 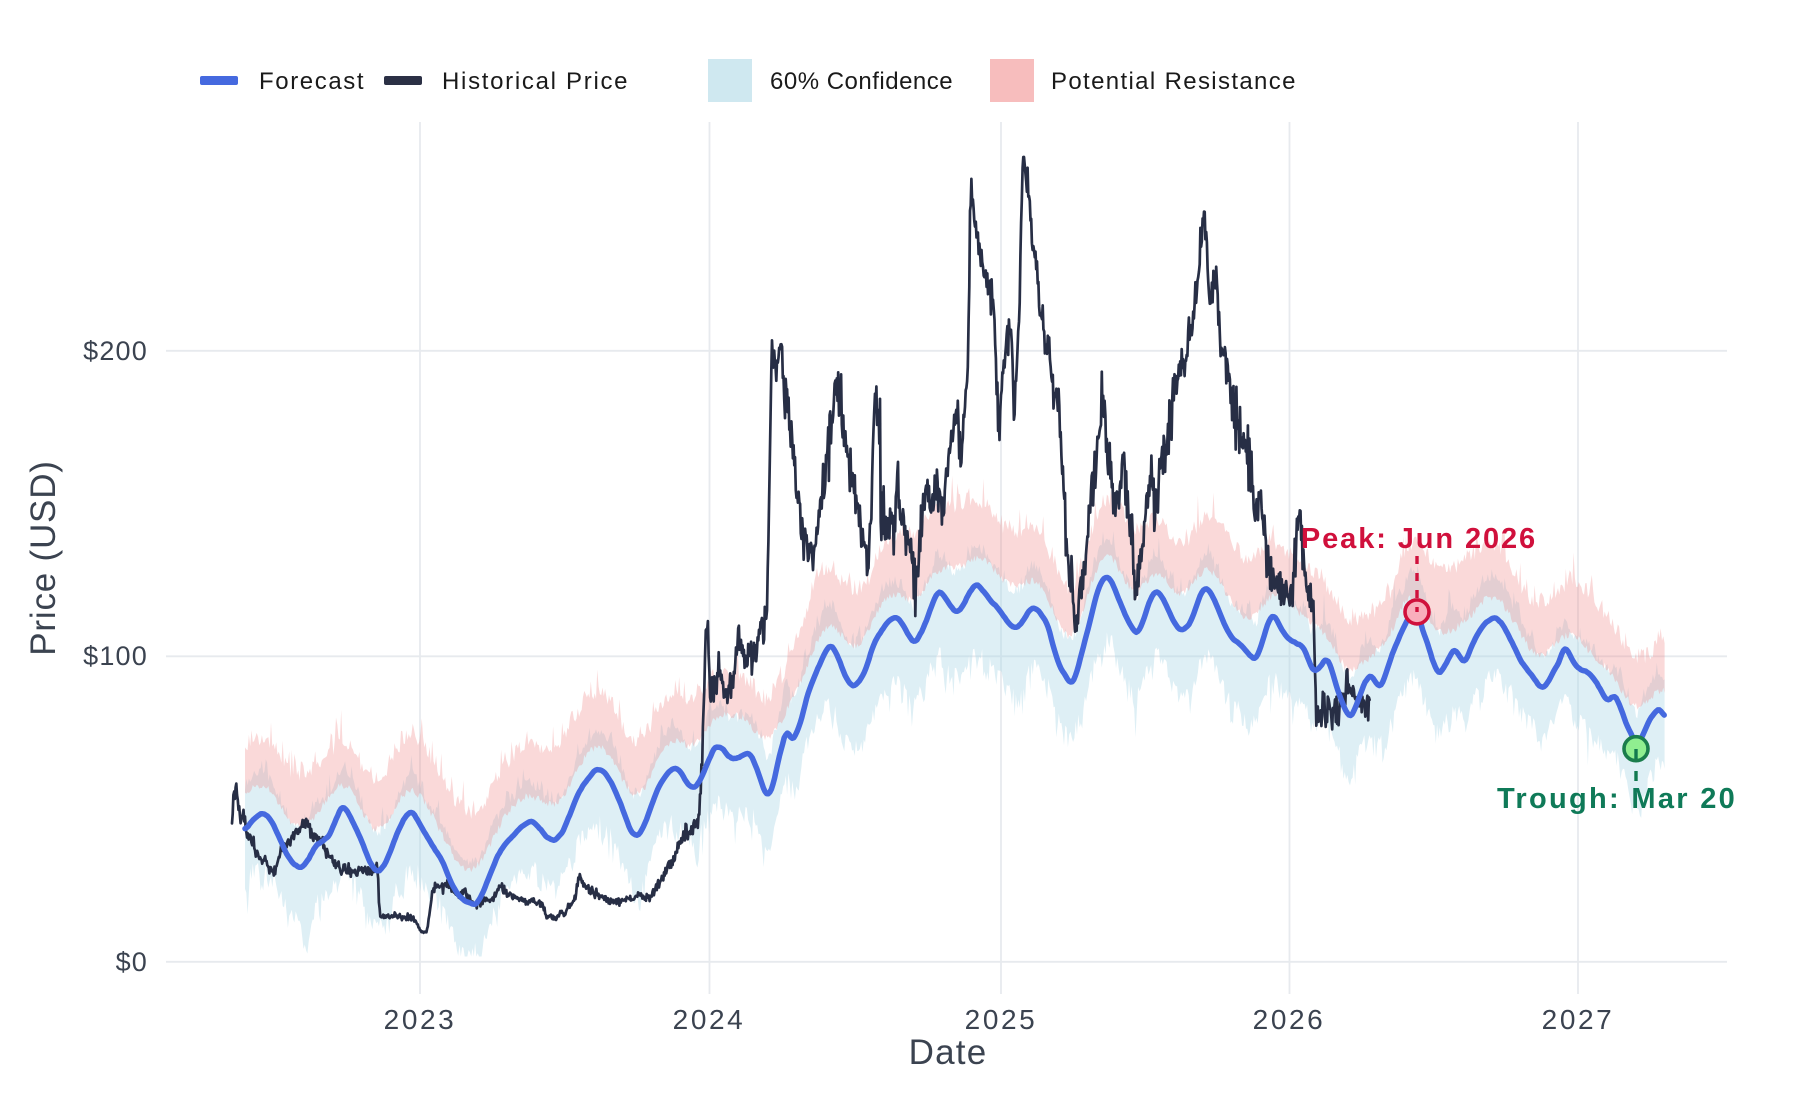 What do you see at coordinates (861, 81) in the screenshot?
I see `svg-text: 60% Confidence` at bounding box center [861, 81].